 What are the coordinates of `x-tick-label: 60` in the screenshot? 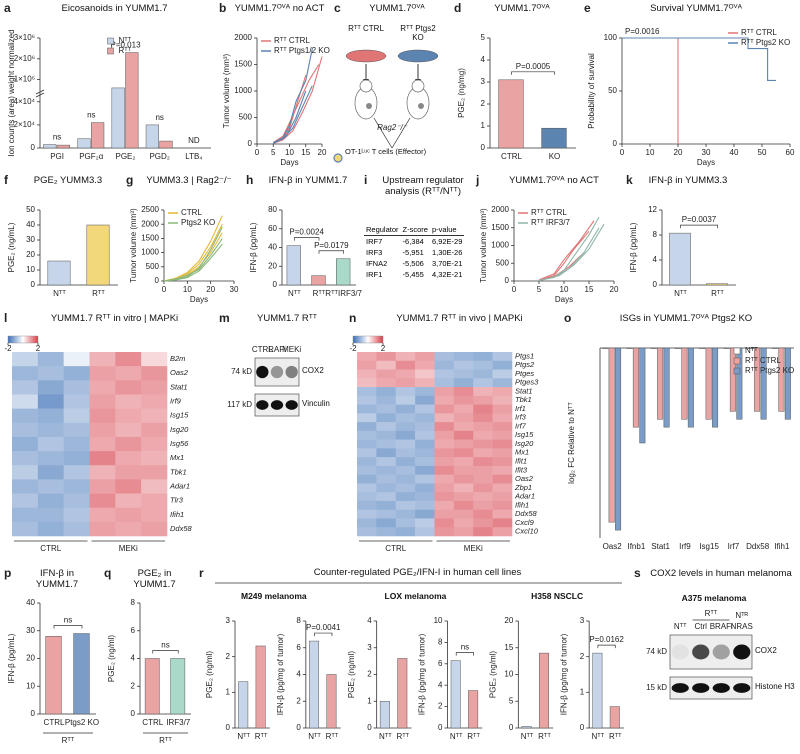 It's located at (790, 152).